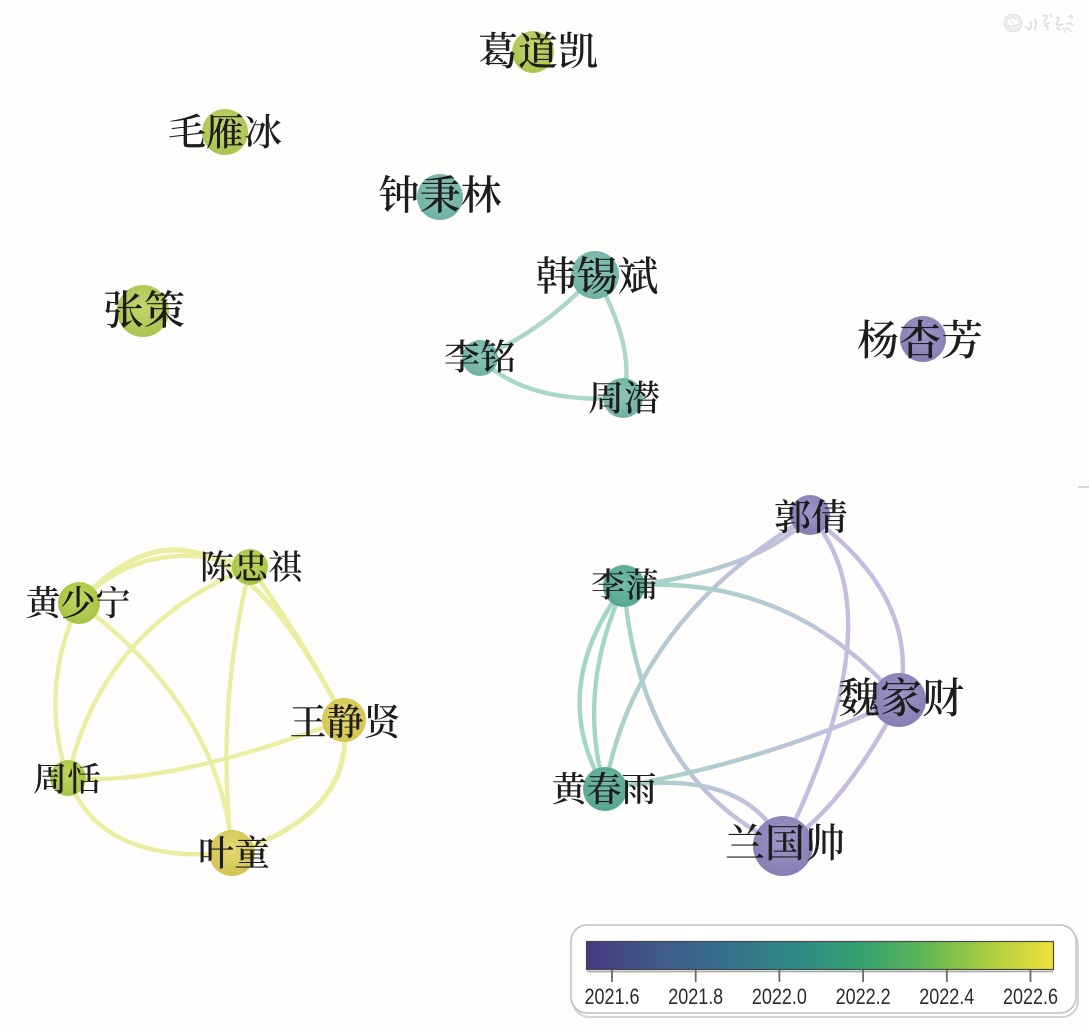 The image size is (1089, 1035). What do you see at coordinates (779, 996) in the screenshot?
I see `svg-text: 2022.0` at bounding box center [779, 996].